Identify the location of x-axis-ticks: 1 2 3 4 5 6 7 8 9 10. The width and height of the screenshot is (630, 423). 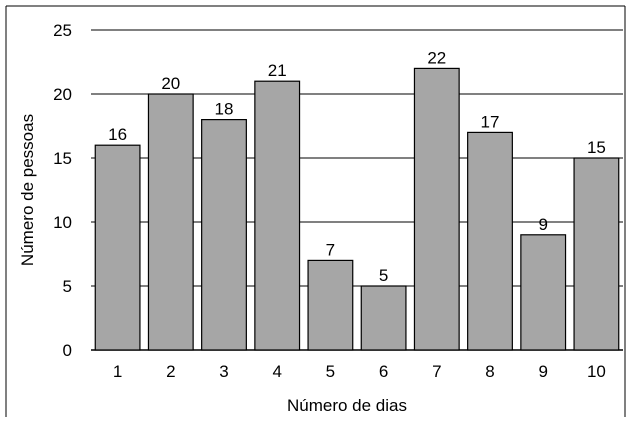
(359, 371).